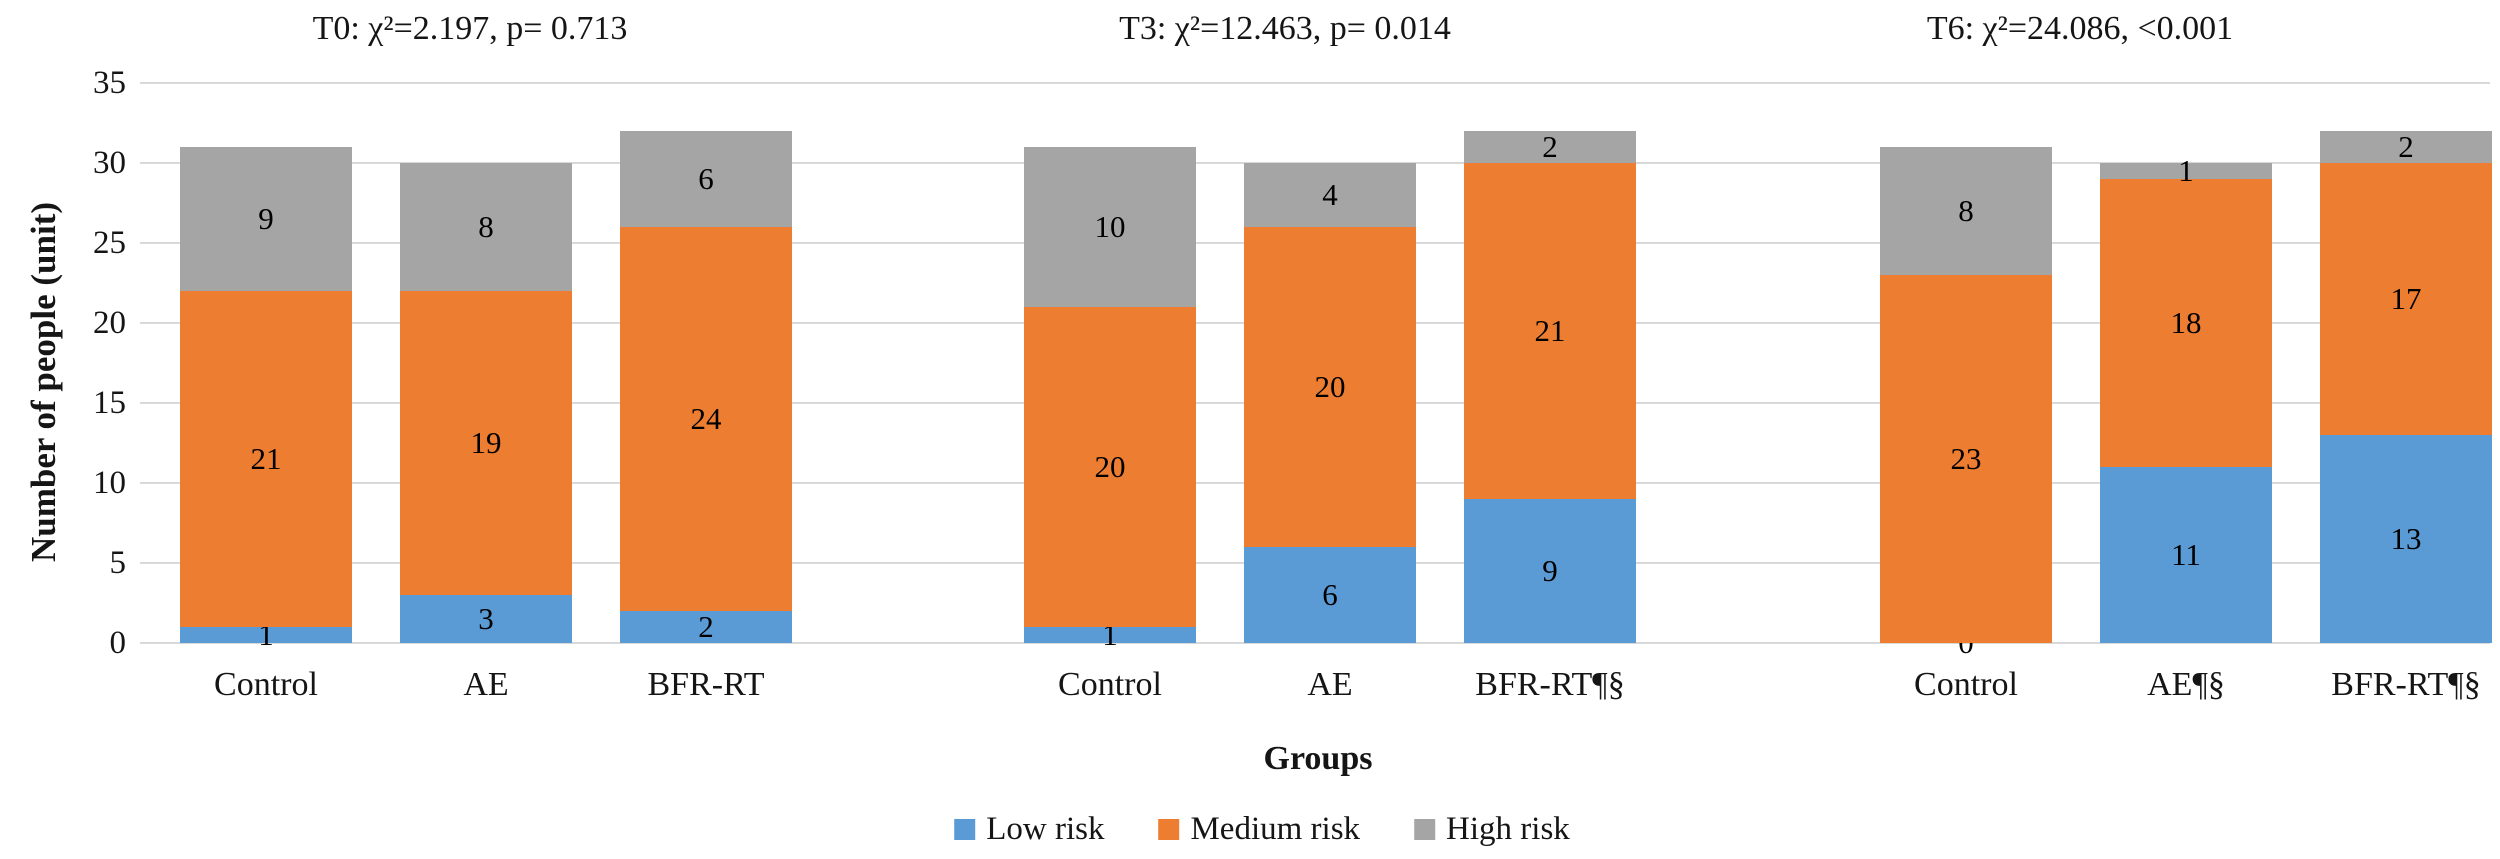 This screenshot has width=2500, height=859. I want to click on segment-medium-risk: 18, so click(2186, 323).